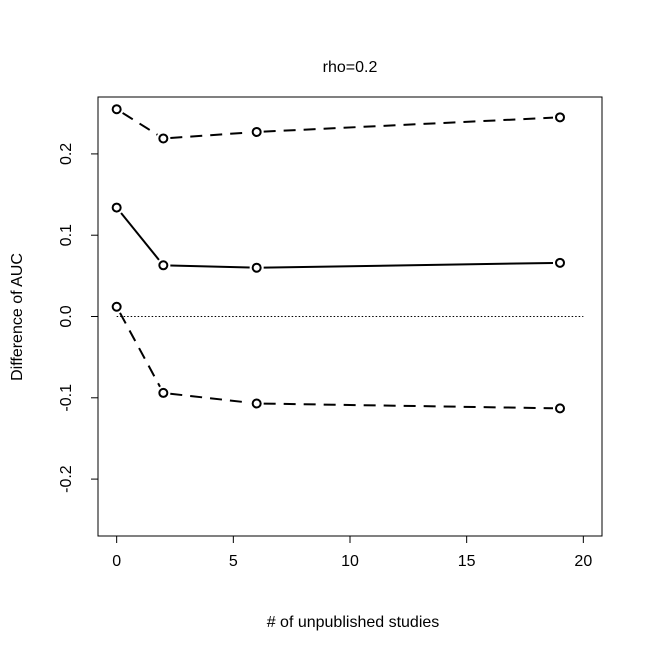 The width and height of the screenshot is (660, 659). Describe the element at coordinates (353, 622) in the screenshot. I see `x-axis-label: # of unpublished studies` at that location.